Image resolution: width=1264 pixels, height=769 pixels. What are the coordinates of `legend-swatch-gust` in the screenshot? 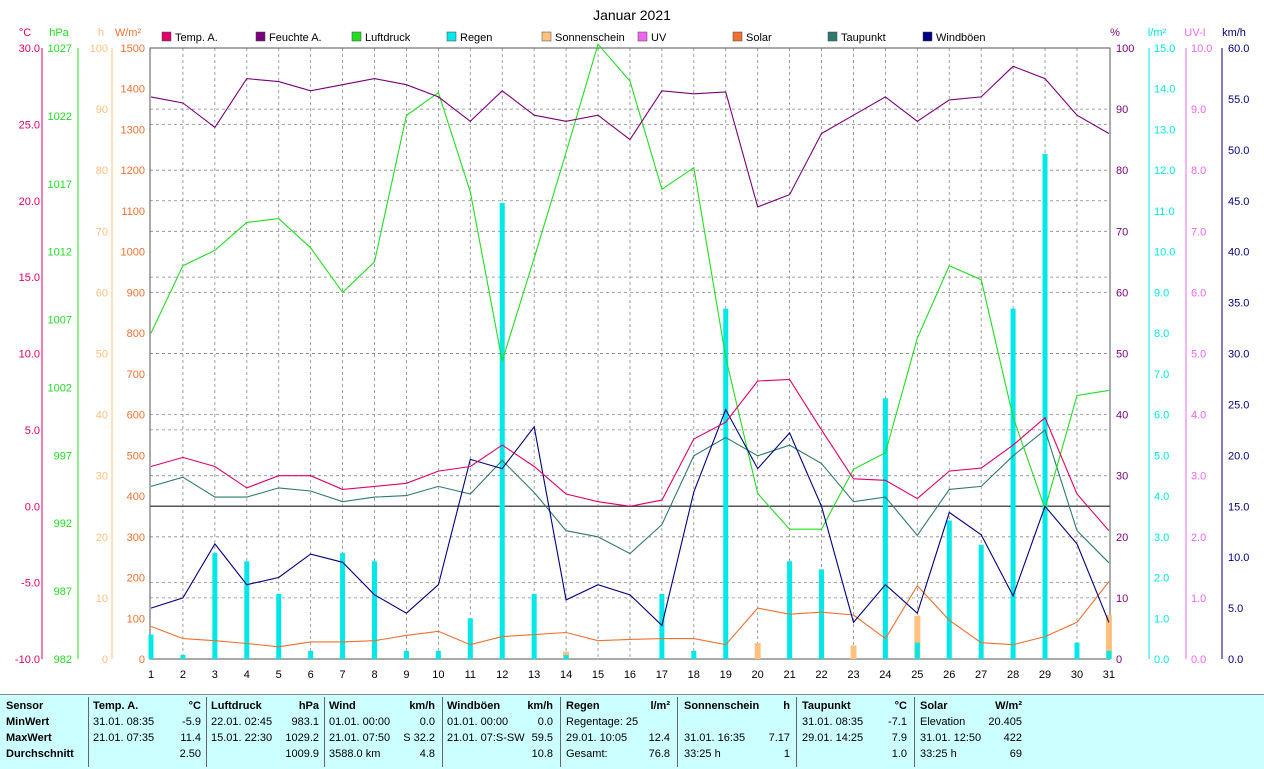 It's located at (927, 36).